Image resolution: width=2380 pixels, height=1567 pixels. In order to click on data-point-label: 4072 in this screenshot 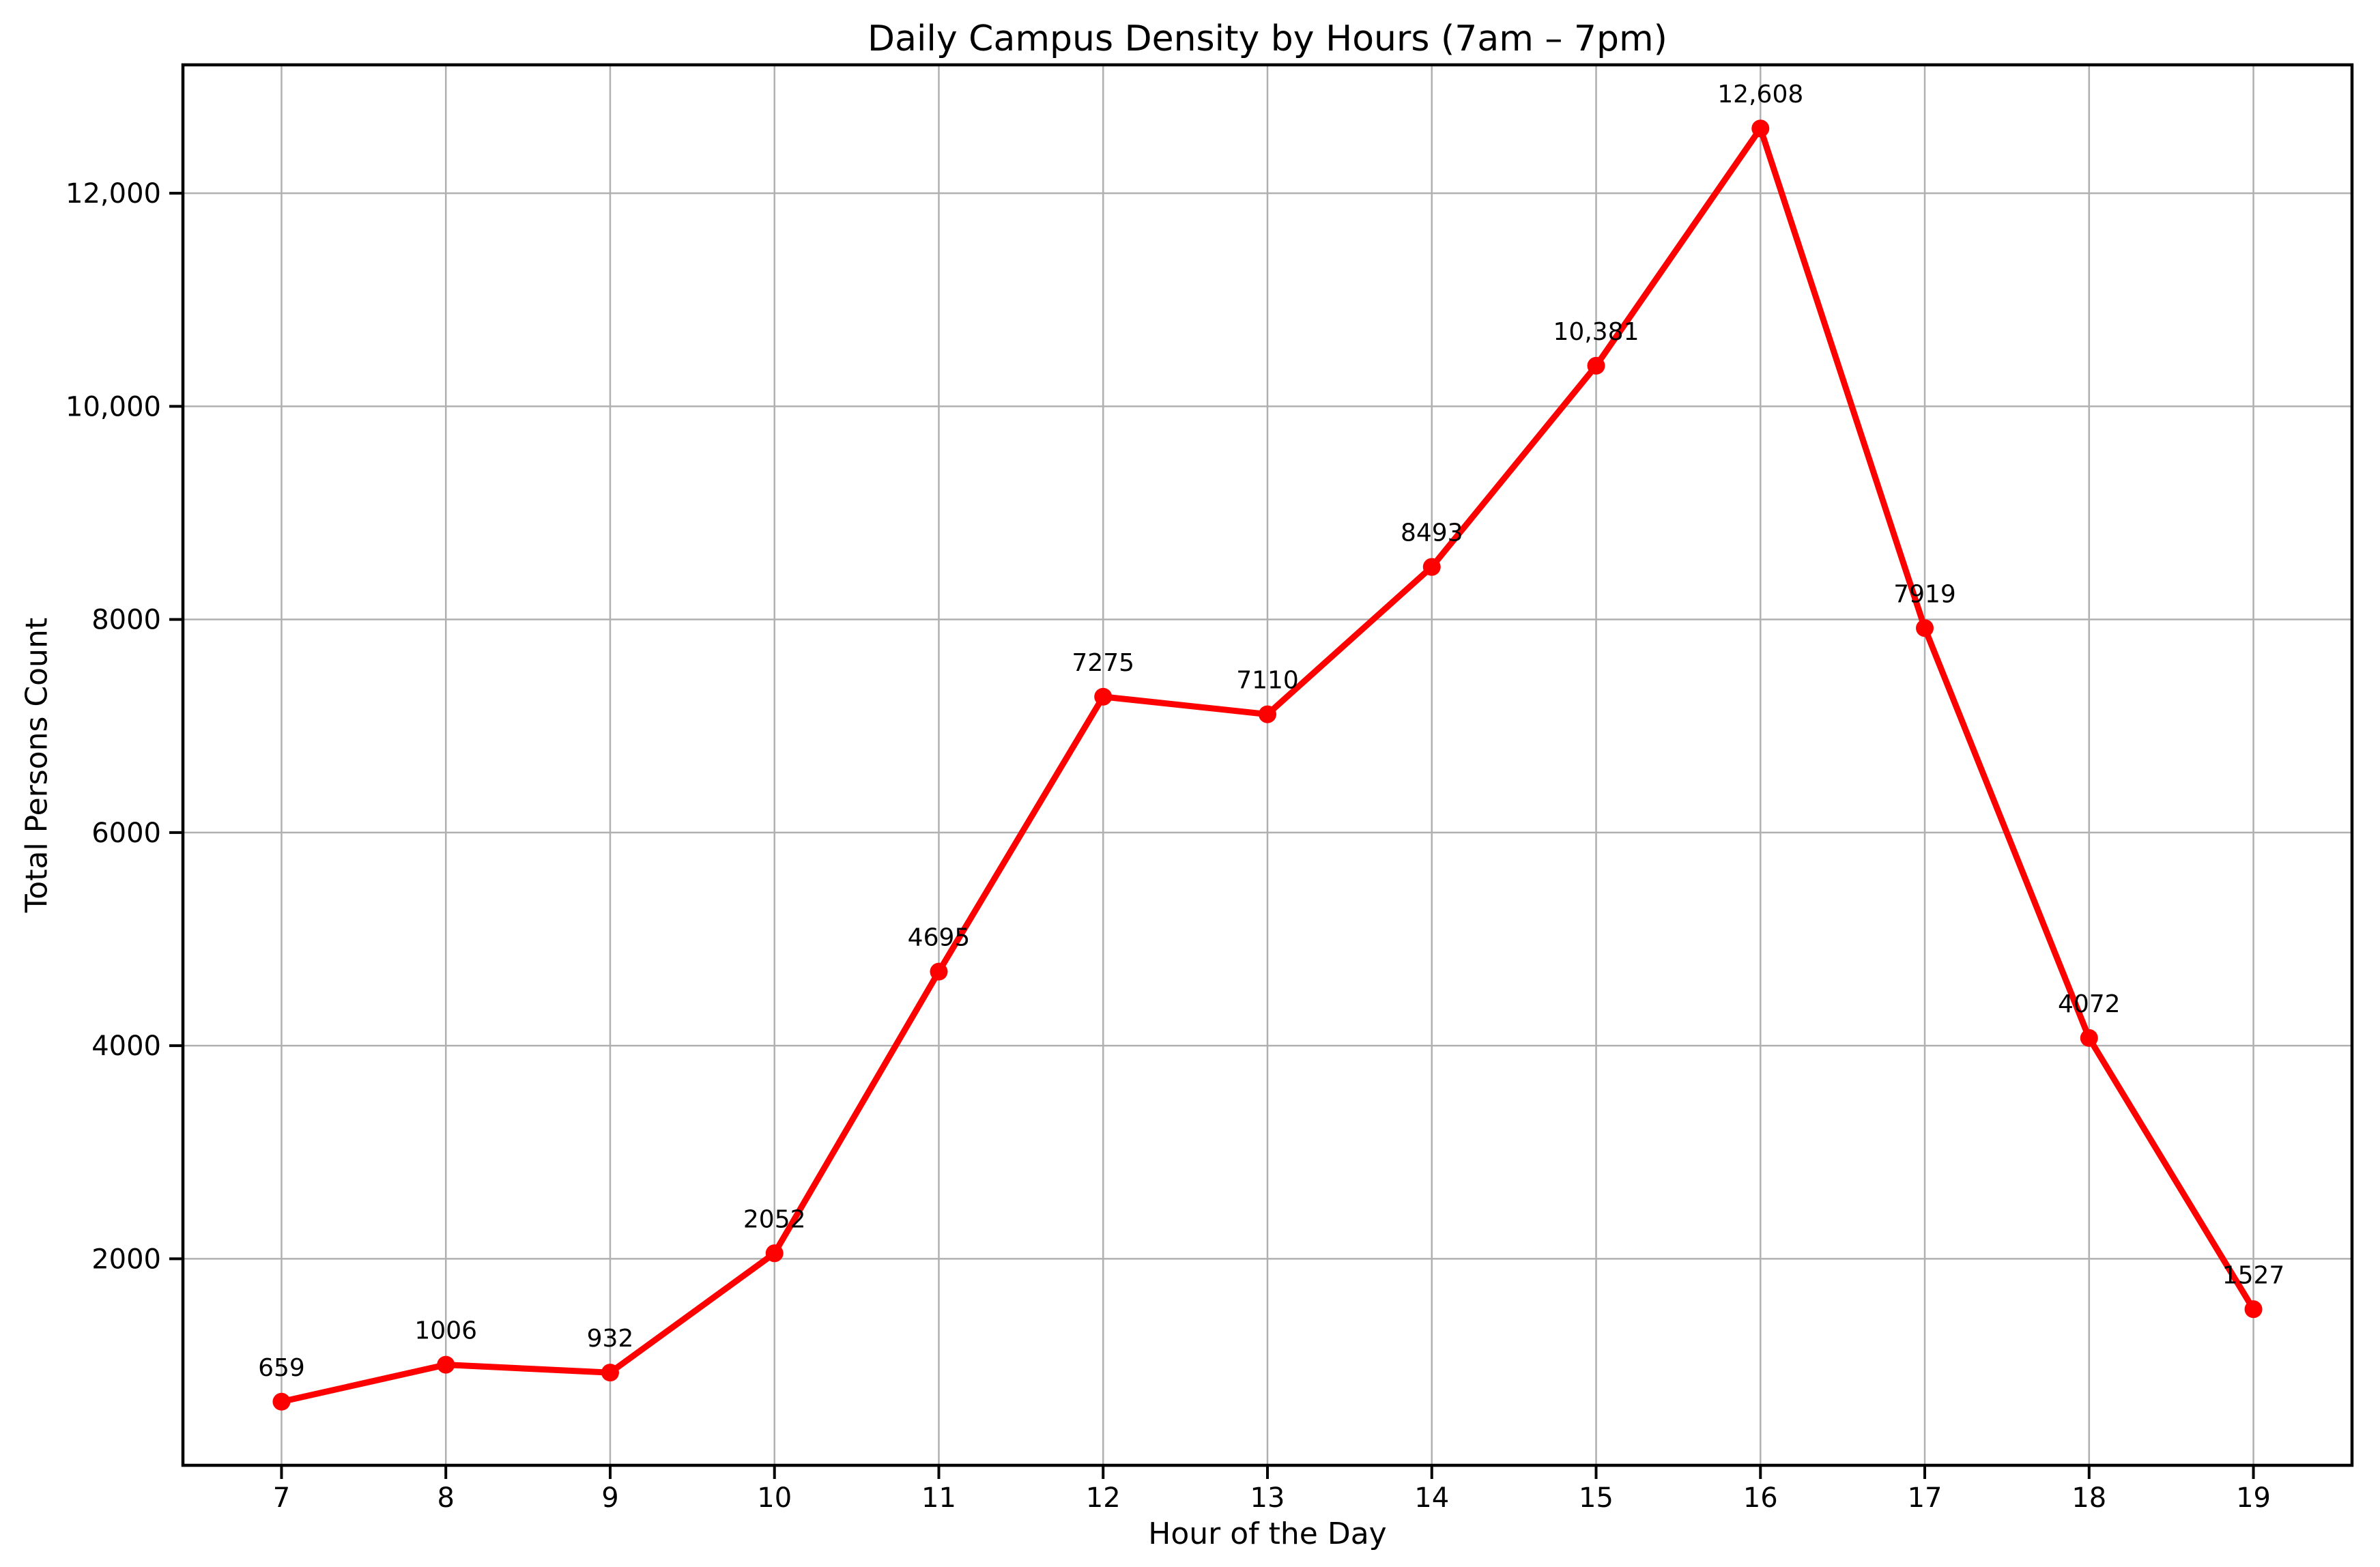, I will do `click(2089, 1004)`.